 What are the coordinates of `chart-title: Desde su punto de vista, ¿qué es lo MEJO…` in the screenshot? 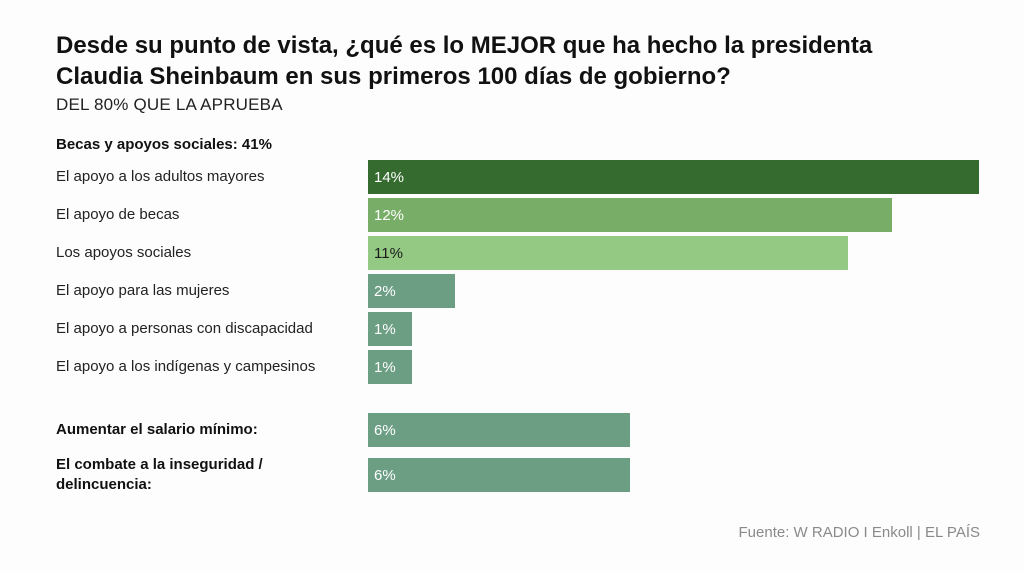 It's located at (464, 61).